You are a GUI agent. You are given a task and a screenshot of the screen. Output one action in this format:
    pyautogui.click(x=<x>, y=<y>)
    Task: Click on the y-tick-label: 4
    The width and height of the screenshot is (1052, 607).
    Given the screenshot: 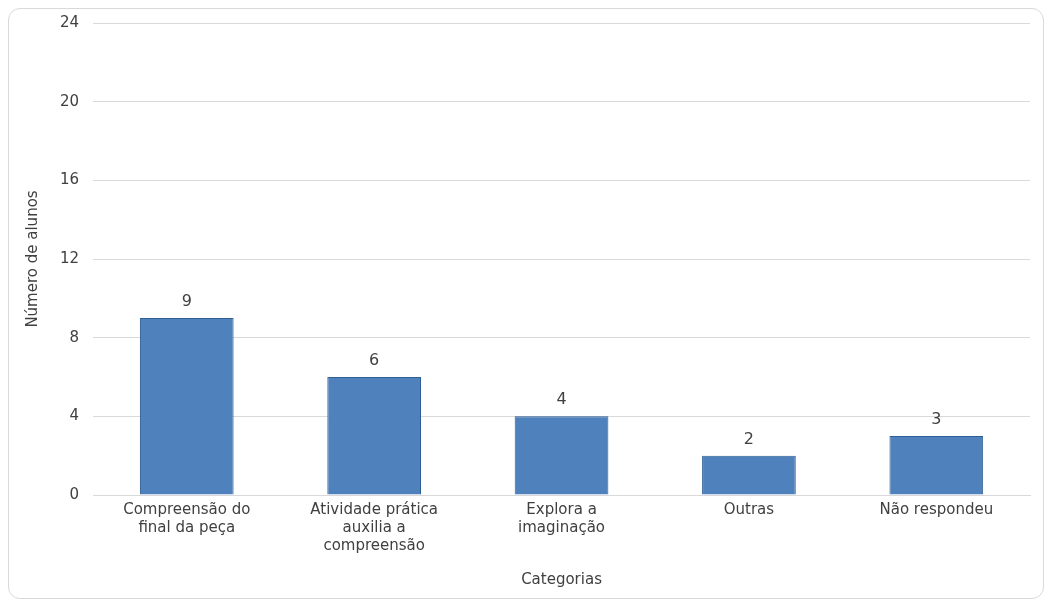 What is the action you would take?
    pyautogui.click(x=74, y=415)
    